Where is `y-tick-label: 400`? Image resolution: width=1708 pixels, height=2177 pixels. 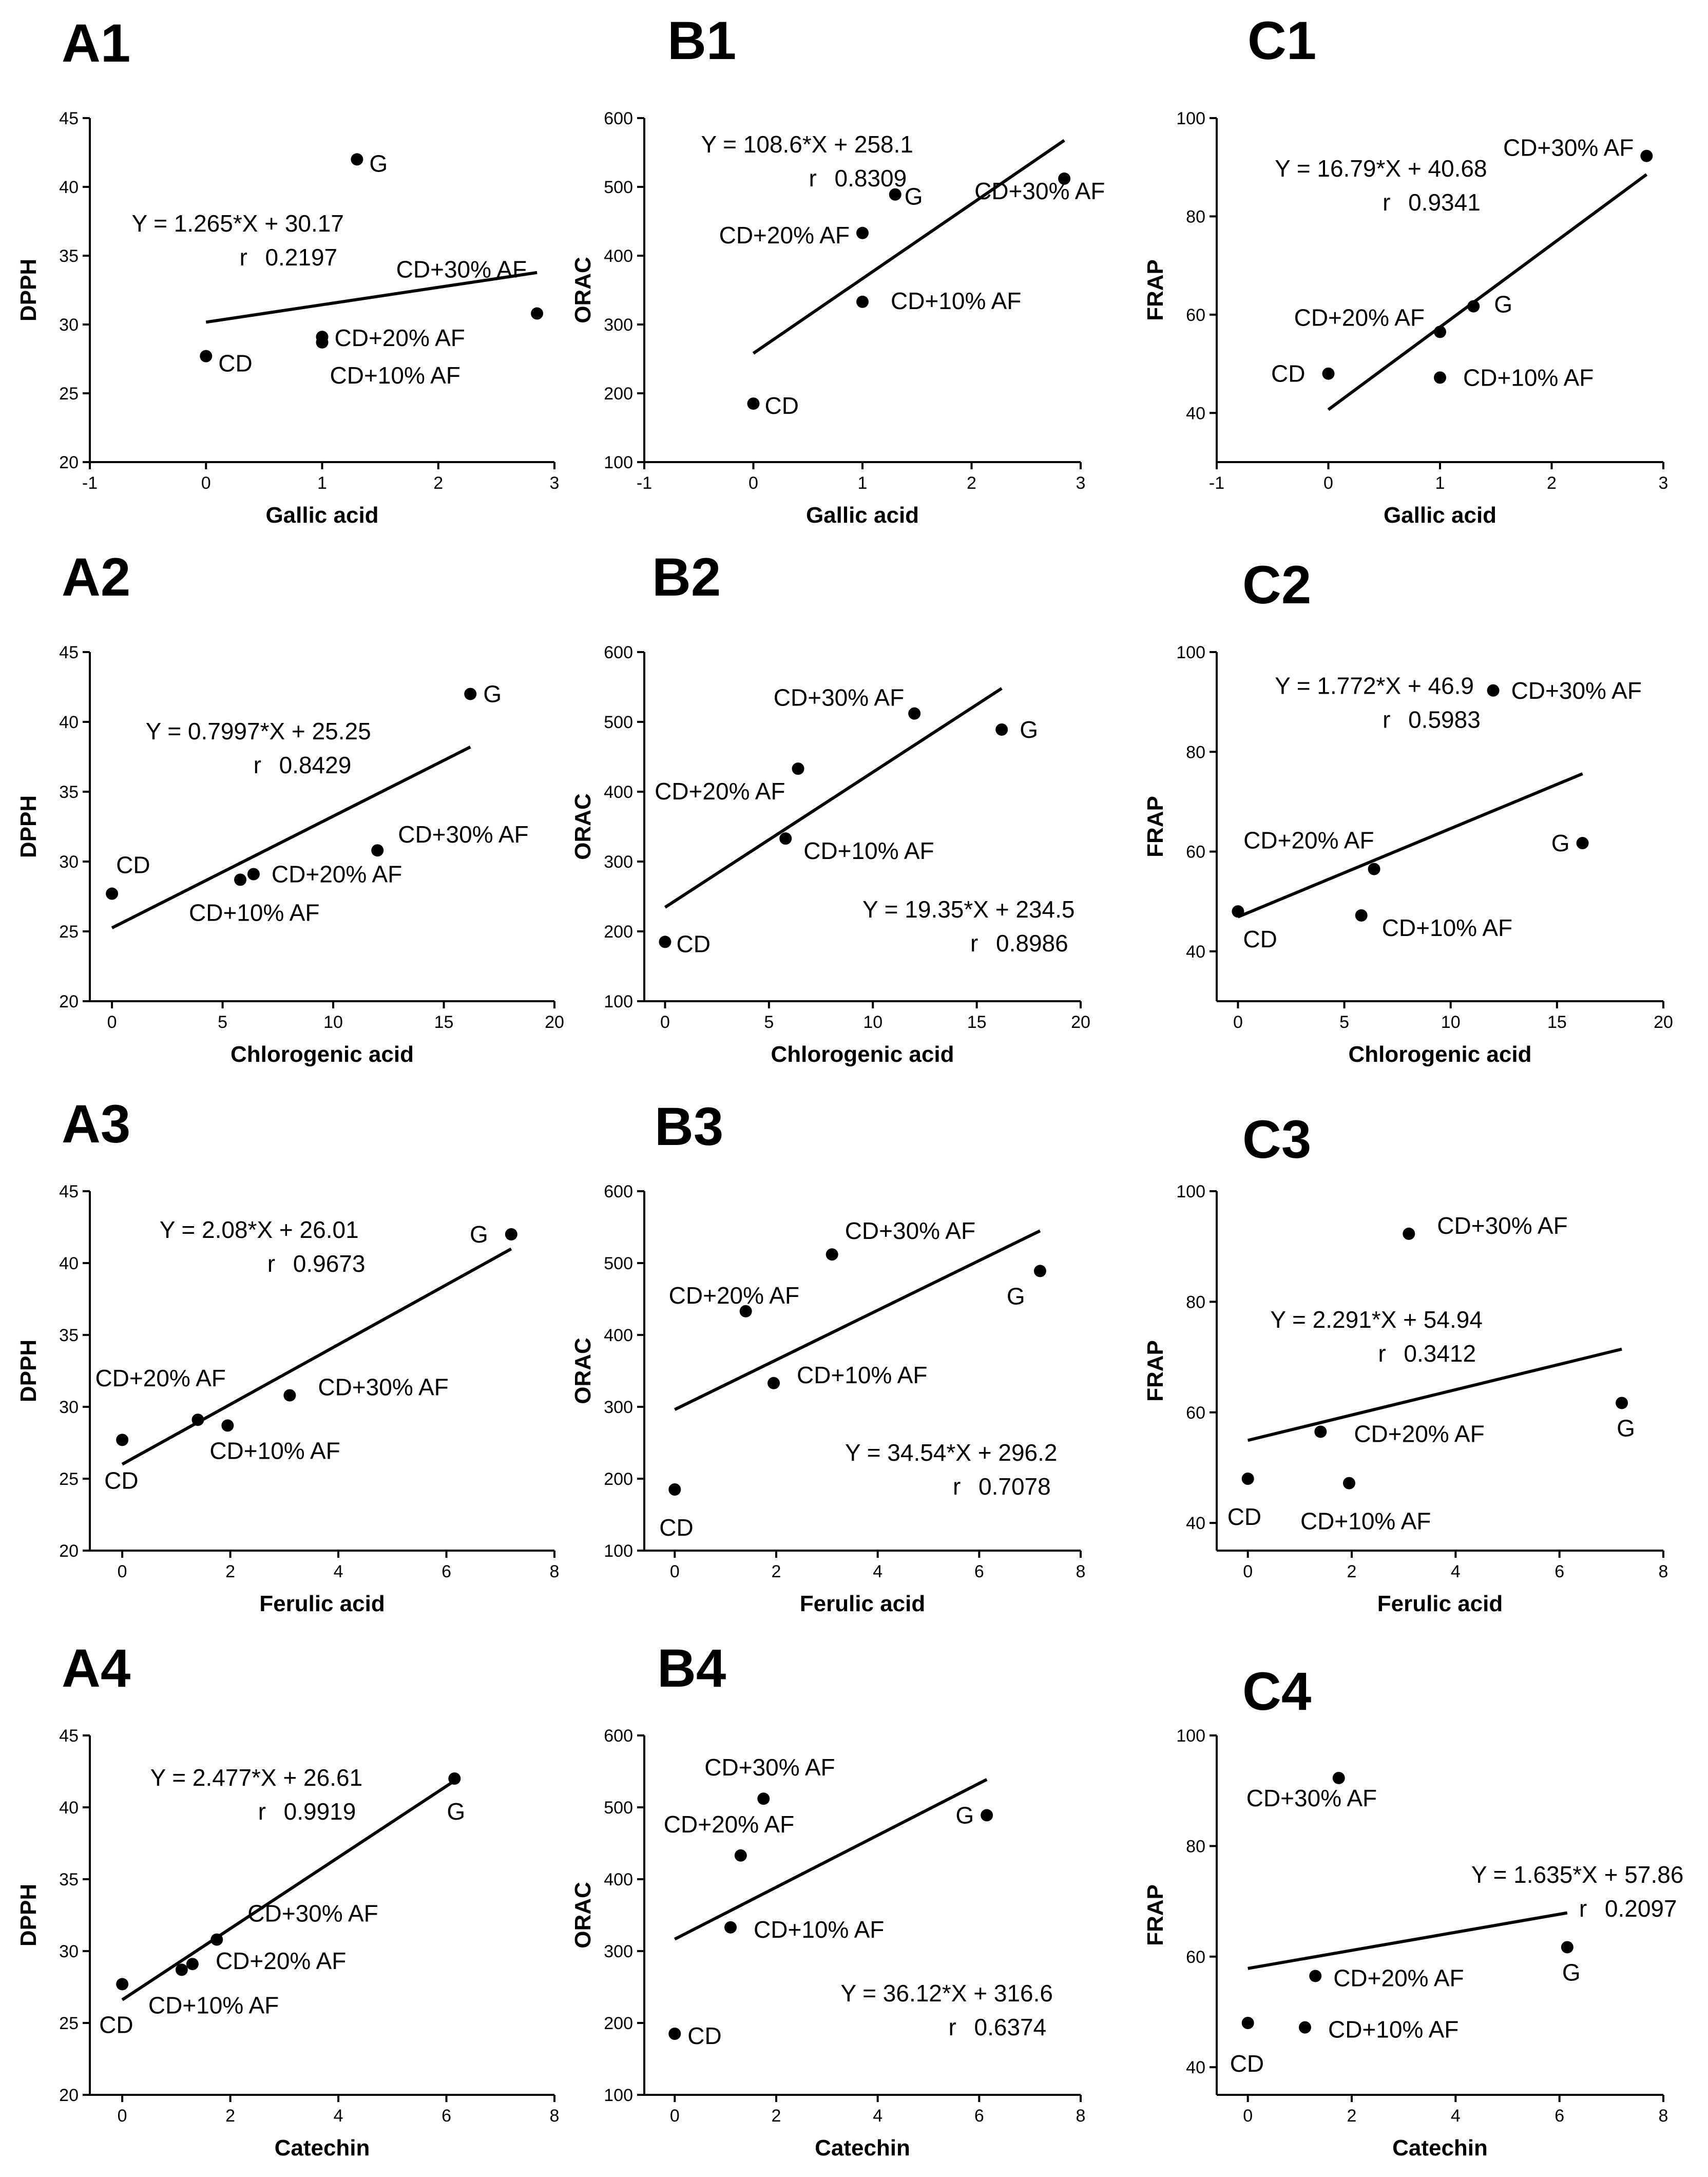
y-tick-label: 400 is located at coordinates (618, 1335).